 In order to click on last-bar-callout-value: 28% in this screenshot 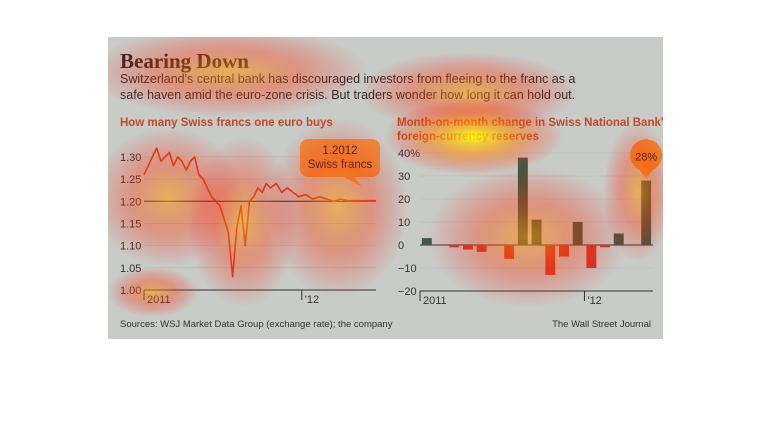, I will do `click(646, 158)`.